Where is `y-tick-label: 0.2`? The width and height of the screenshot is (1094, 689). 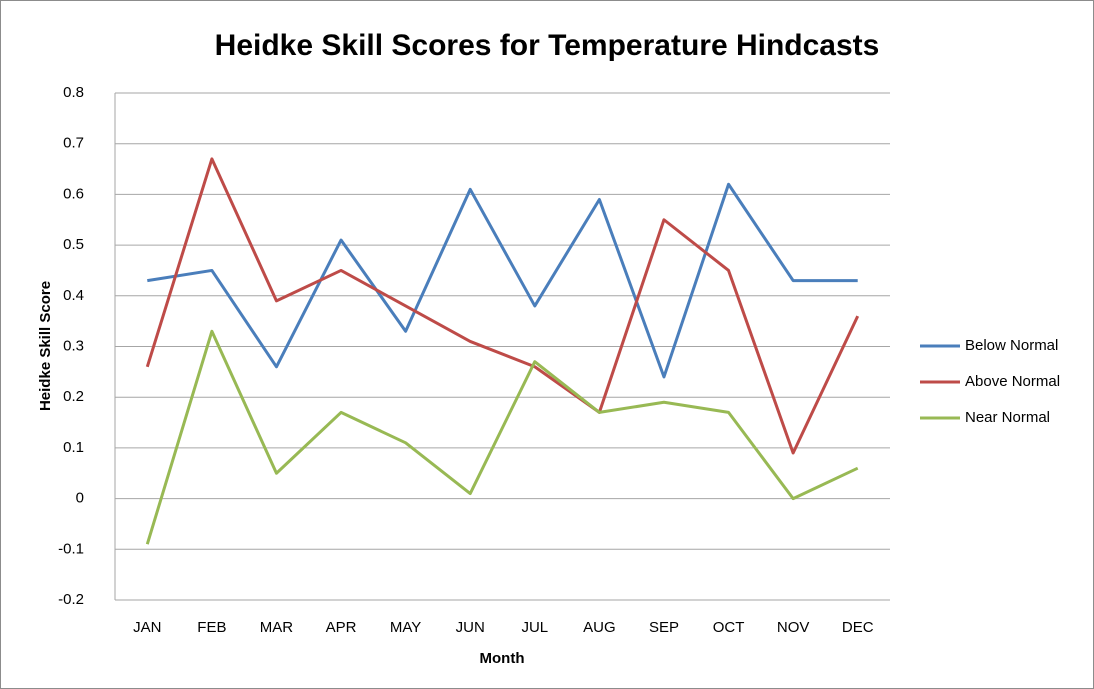 y-tick-label: 0.2 is located at coordinates (73, 396).